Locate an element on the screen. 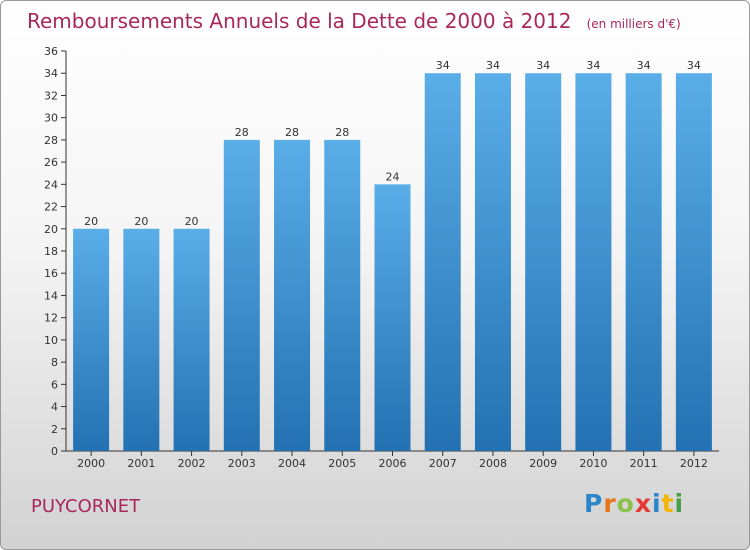  logo-letter: P is located at coordinates (594, 503).